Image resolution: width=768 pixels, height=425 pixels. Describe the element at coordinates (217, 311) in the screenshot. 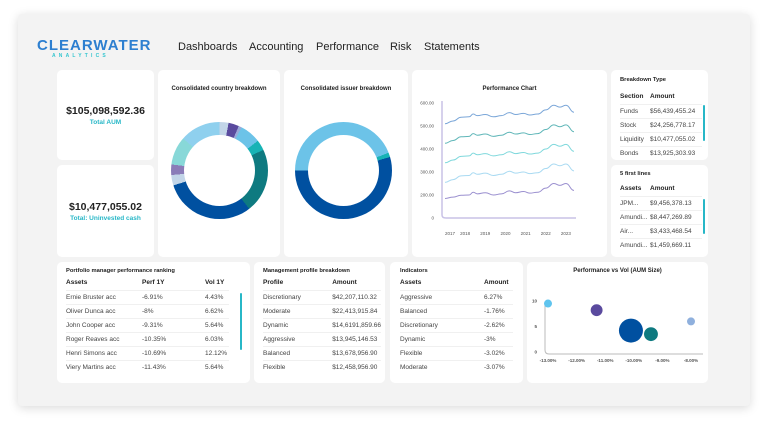

I see `table-cell: 6.62%` at that location.